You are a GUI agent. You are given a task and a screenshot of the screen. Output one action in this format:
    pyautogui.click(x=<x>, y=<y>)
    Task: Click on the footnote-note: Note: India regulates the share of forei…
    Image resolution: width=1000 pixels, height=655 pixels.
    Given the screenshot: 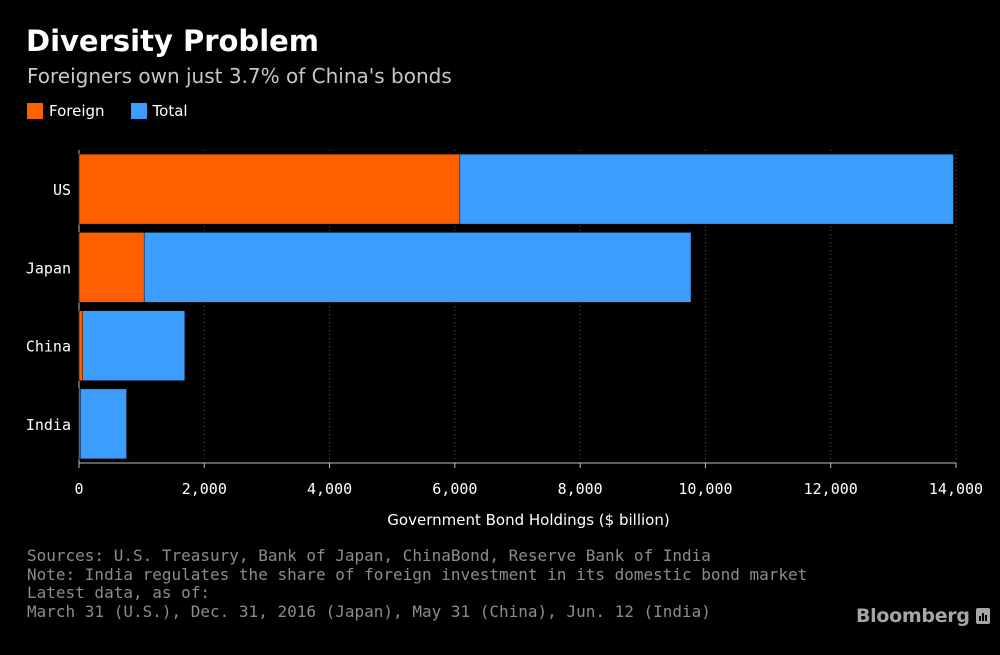 What is the action you would take?
    pyautogui.click(x=417, y=574)
    